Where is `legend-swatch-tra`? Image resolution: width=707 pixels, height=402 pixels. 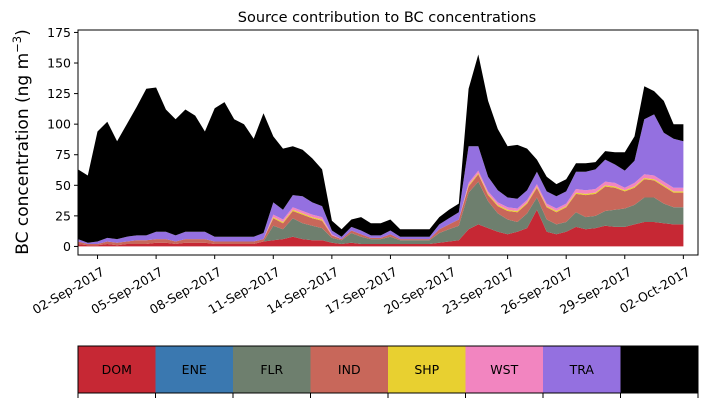 legend-swatch-tra is located at coordinates (582, 369).